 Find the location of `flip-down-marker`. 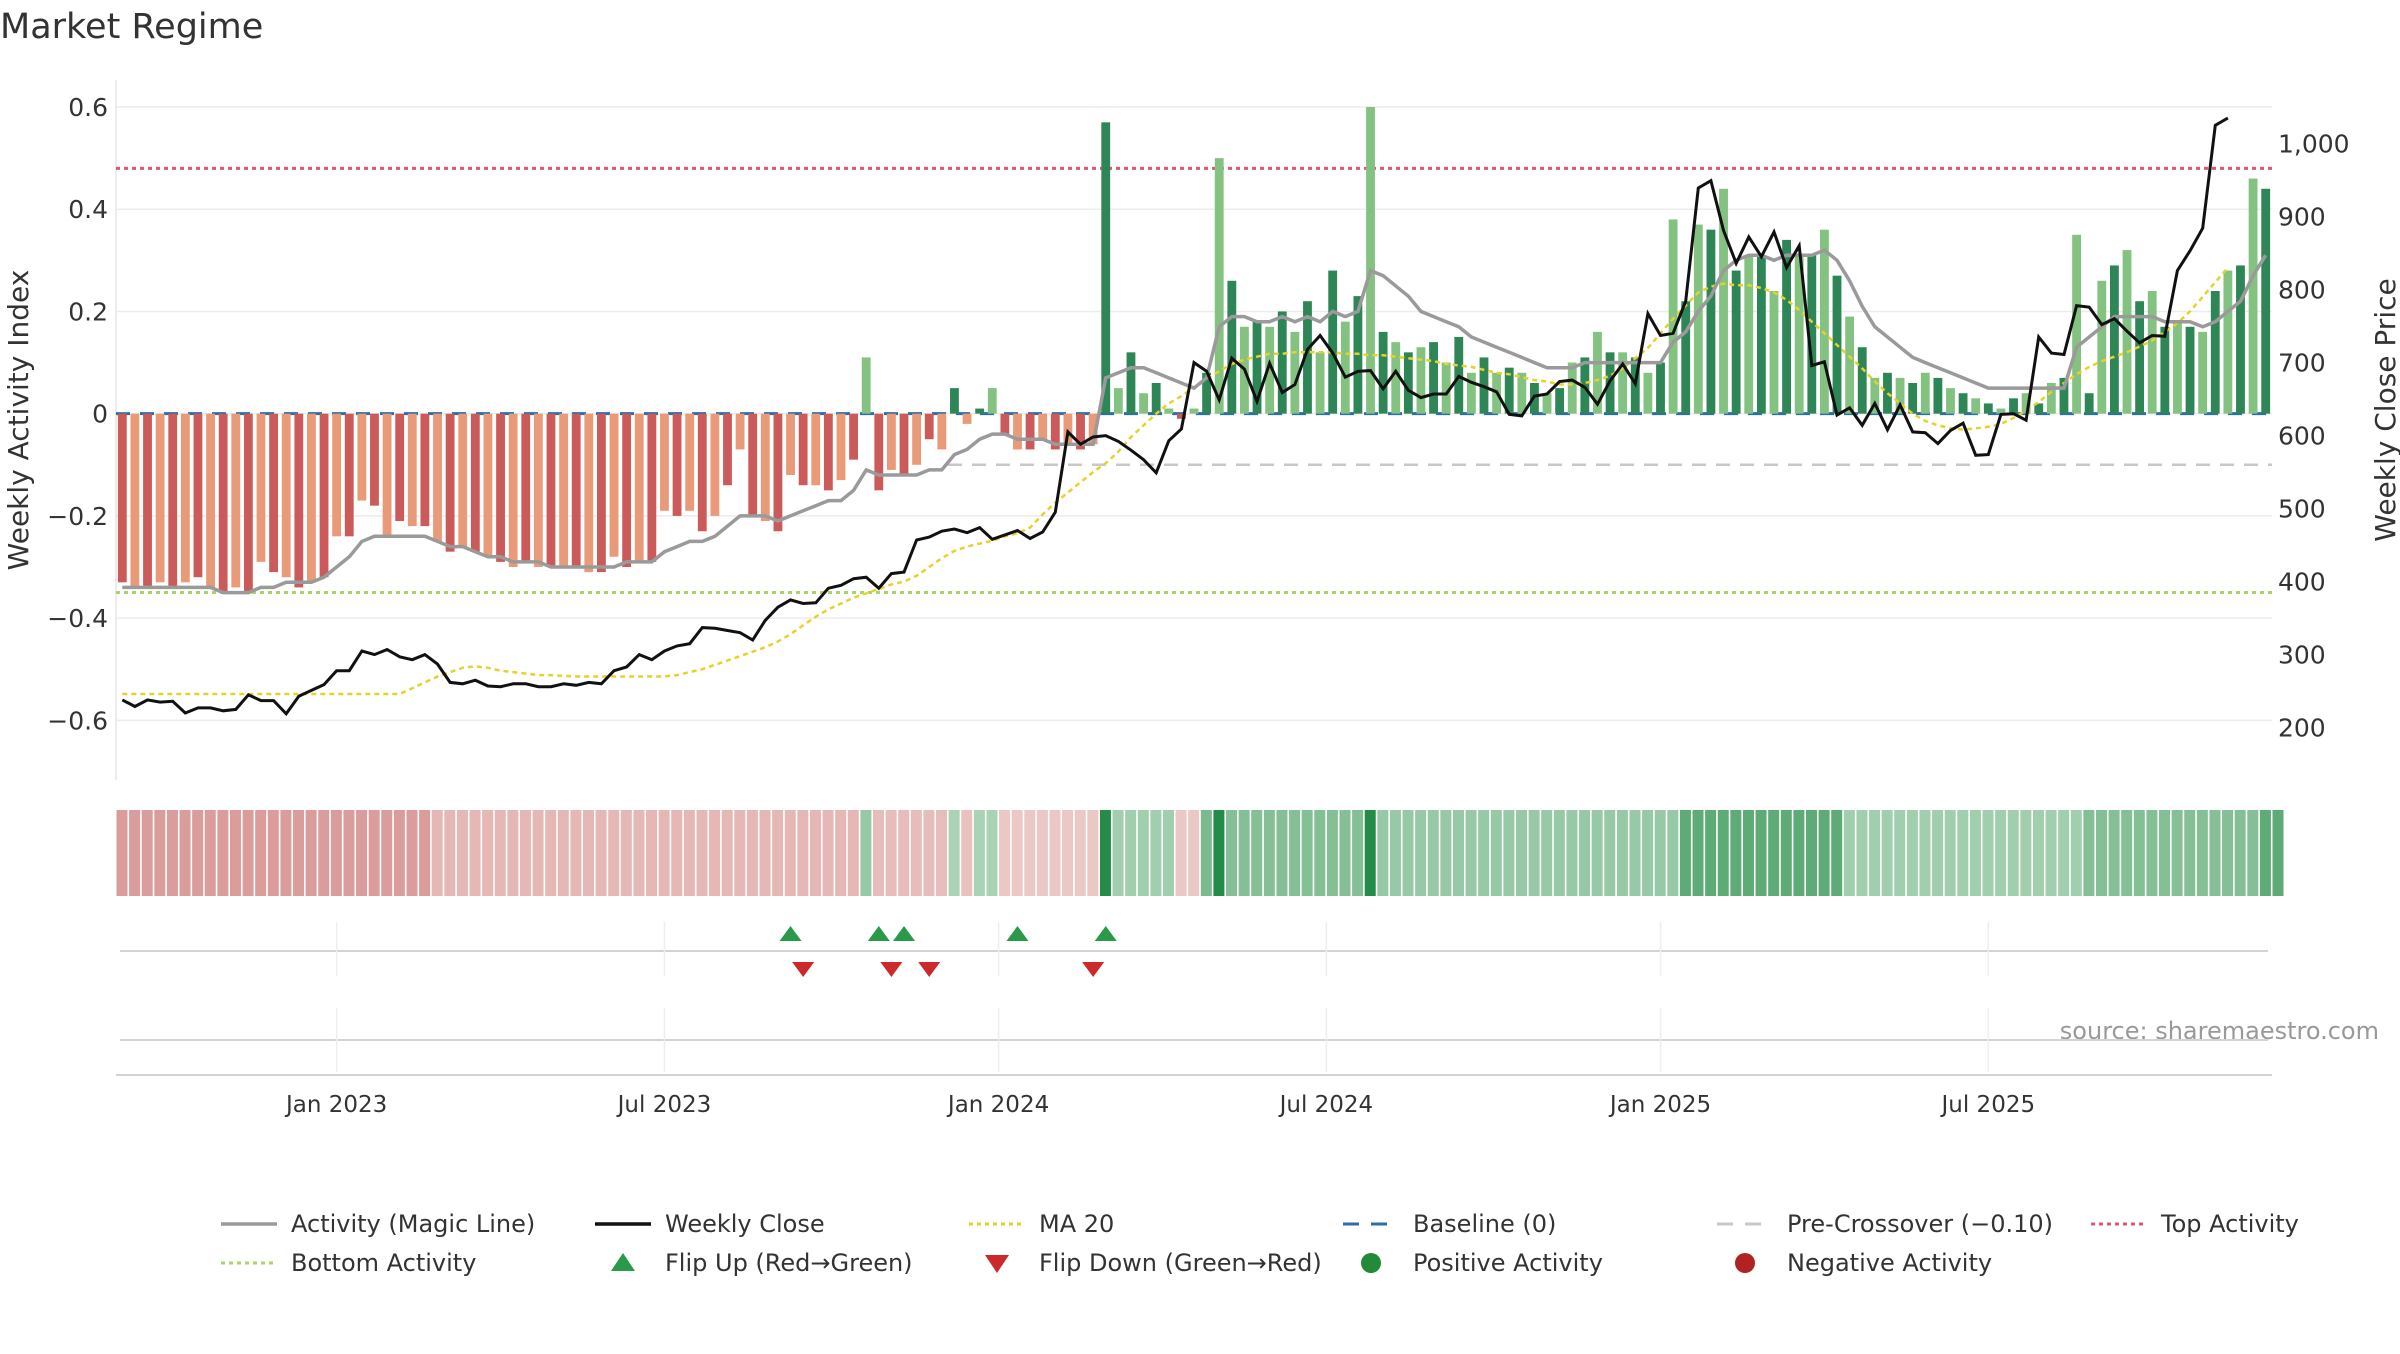

flip-down-marker is located at coordinates (891, 969).